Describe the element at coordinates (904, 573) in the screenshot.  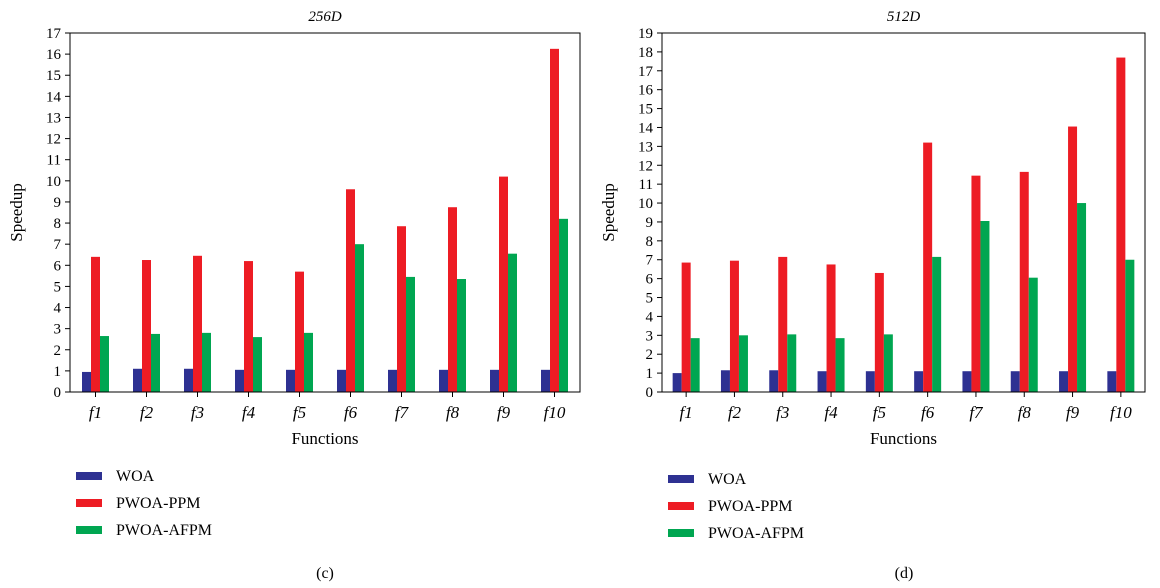
I see `panel-label: (d)` at that location.